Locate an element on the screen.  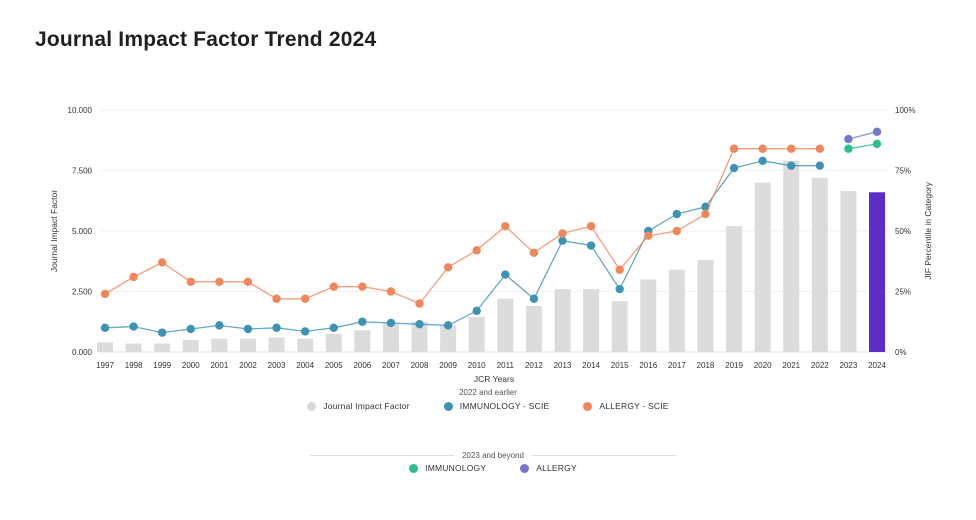
point-immunology_scie-2012 is located at coordinates (534, 298).